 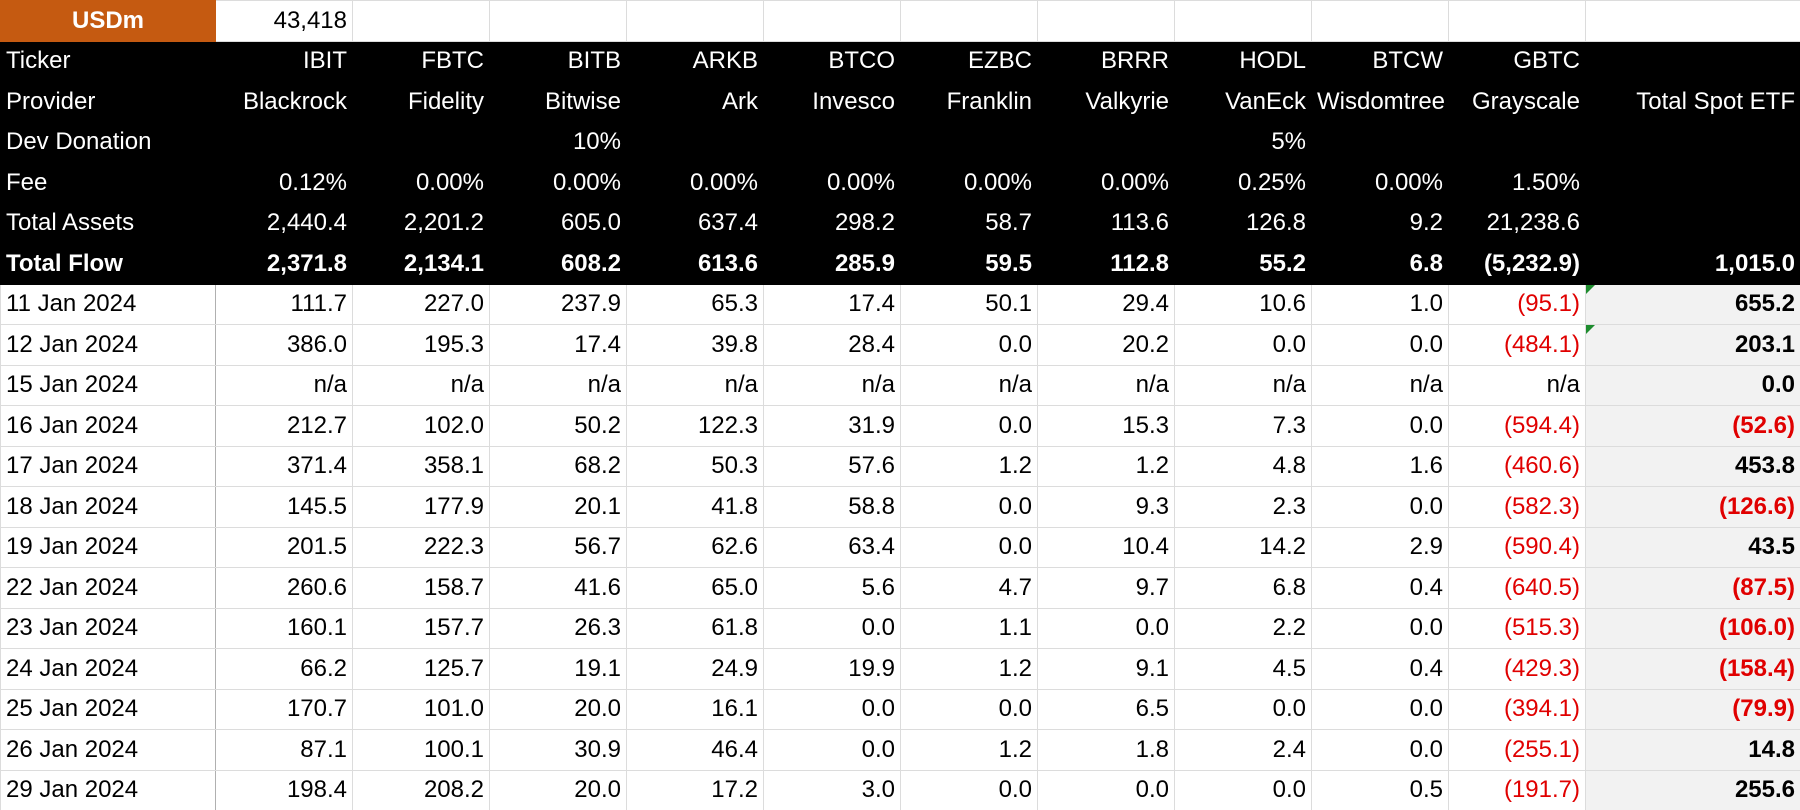 I want to click on header-cell: 0.00%, so click(x=558, y=183).